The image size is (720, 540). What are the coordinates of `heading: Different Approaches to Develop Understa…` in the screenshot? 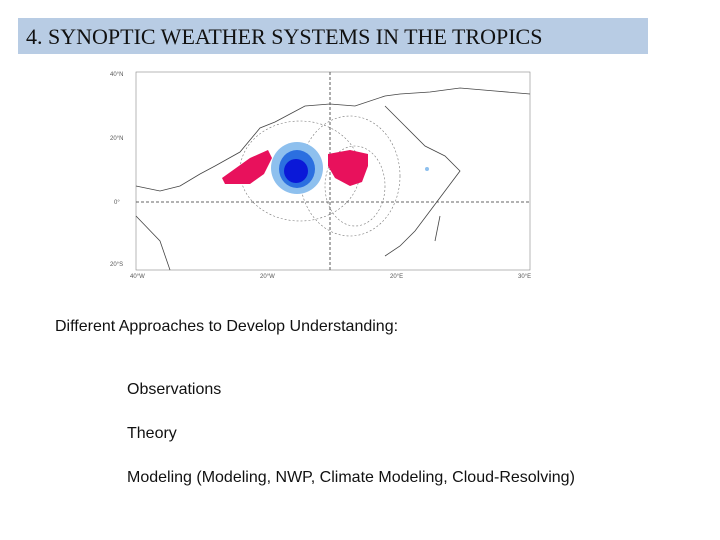 It's located at (227, 326).